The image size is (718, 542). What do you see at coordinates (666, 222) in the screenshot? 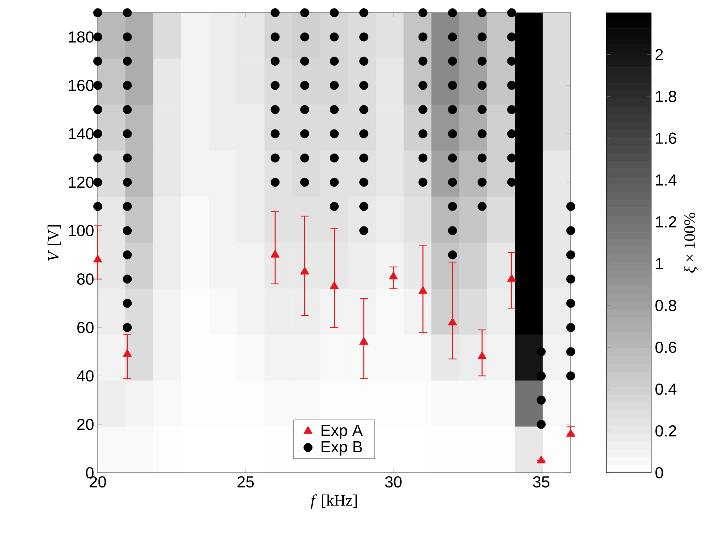
I see `color-bar-label: 1.2` at bounding box center [666, 222].